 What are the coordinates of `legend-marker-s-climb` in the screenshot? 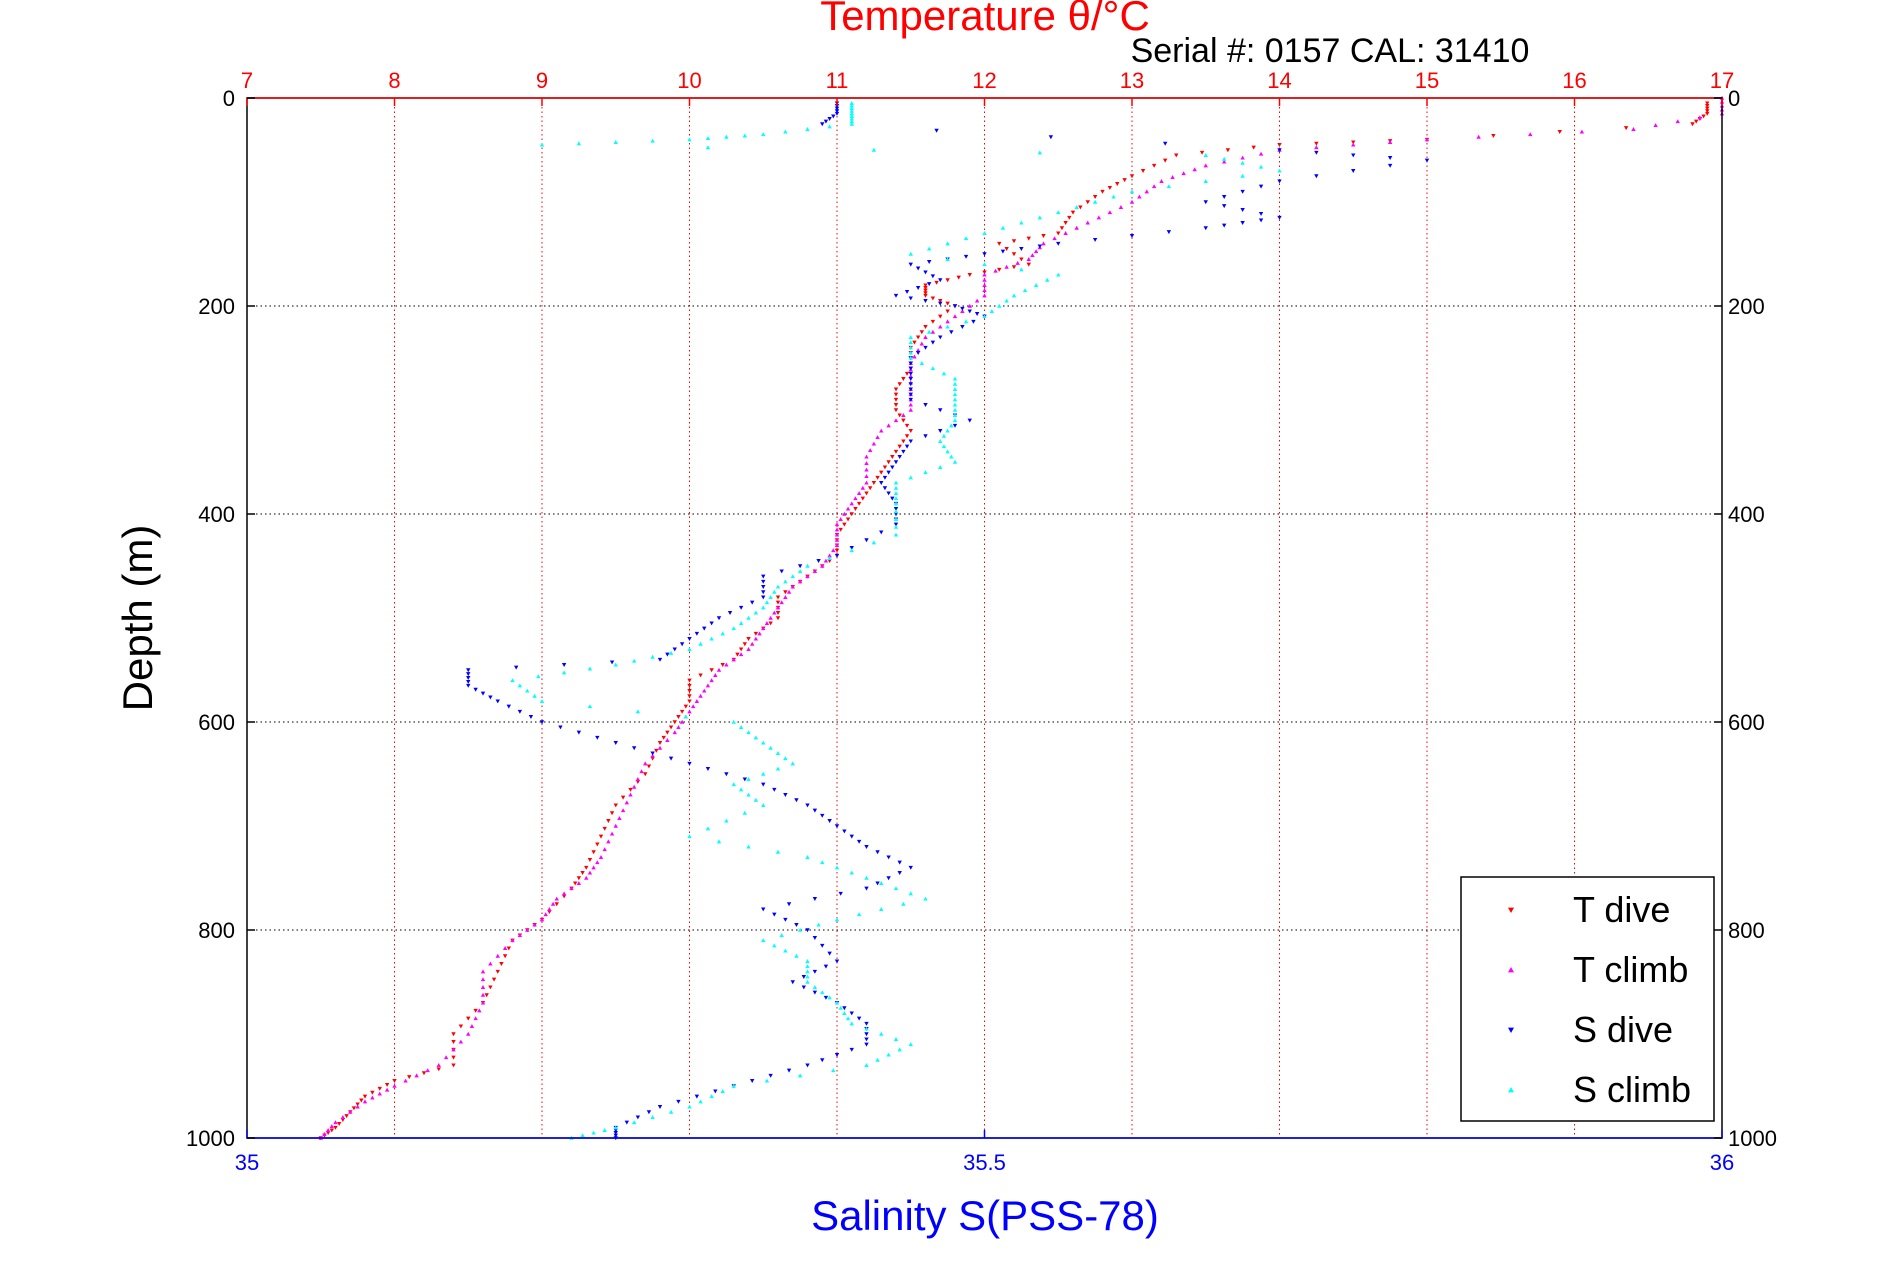 It's located at (1511, 1090).